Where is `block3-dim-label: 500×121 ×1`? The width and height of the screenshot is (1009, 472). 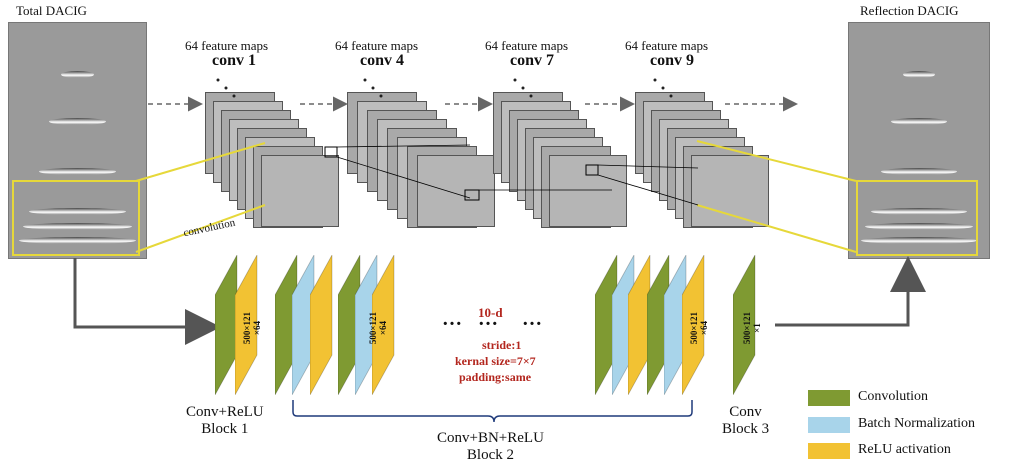
block3-dim-label: 500×121 ×1 is located at coordinates (752, 328).